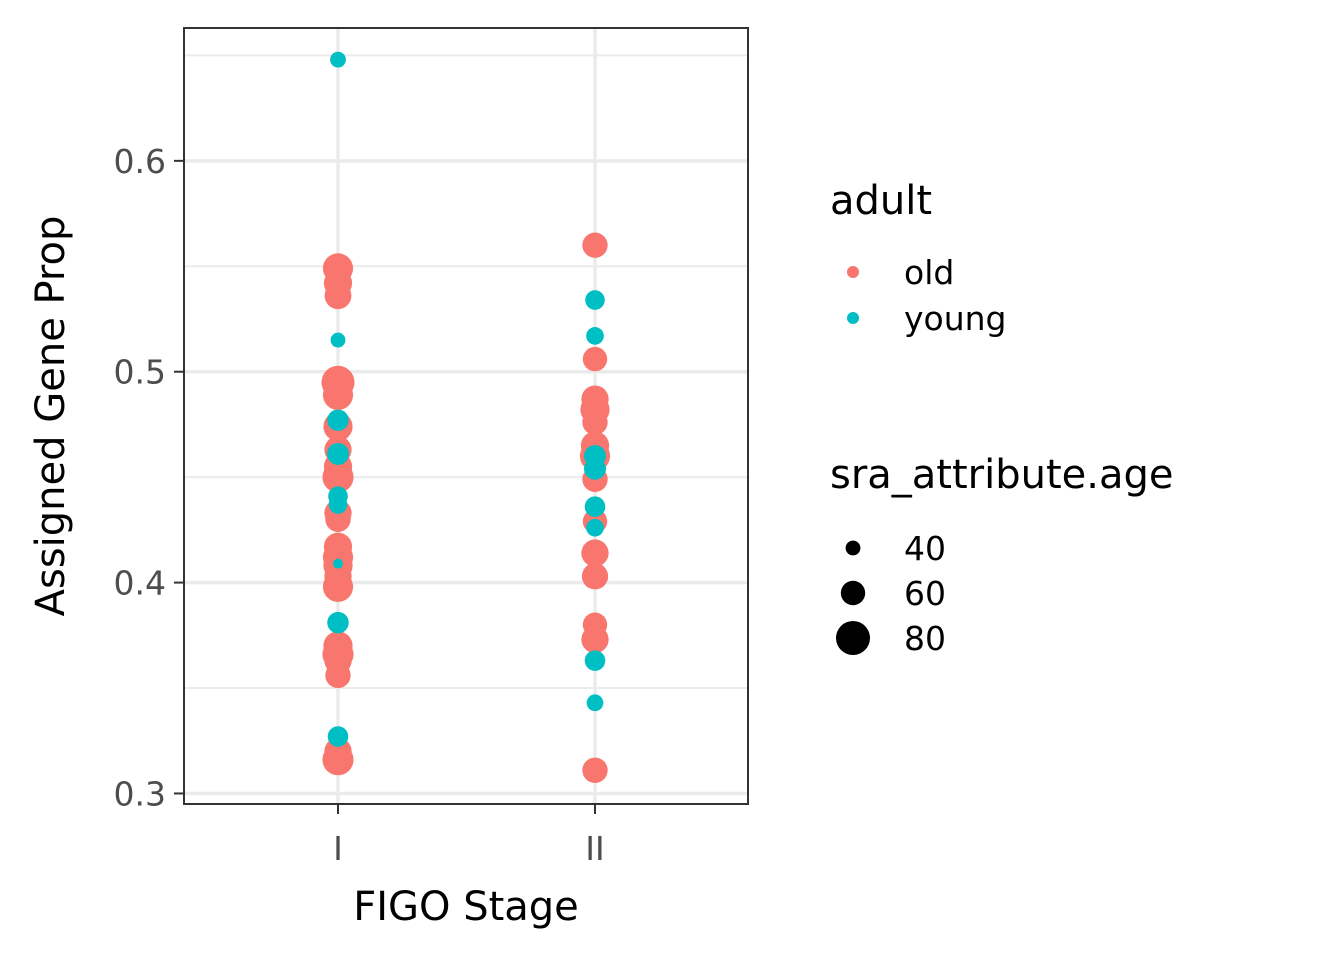  I want to click on y-axis-title: Assigned Gene Prop, so click(51, 416).